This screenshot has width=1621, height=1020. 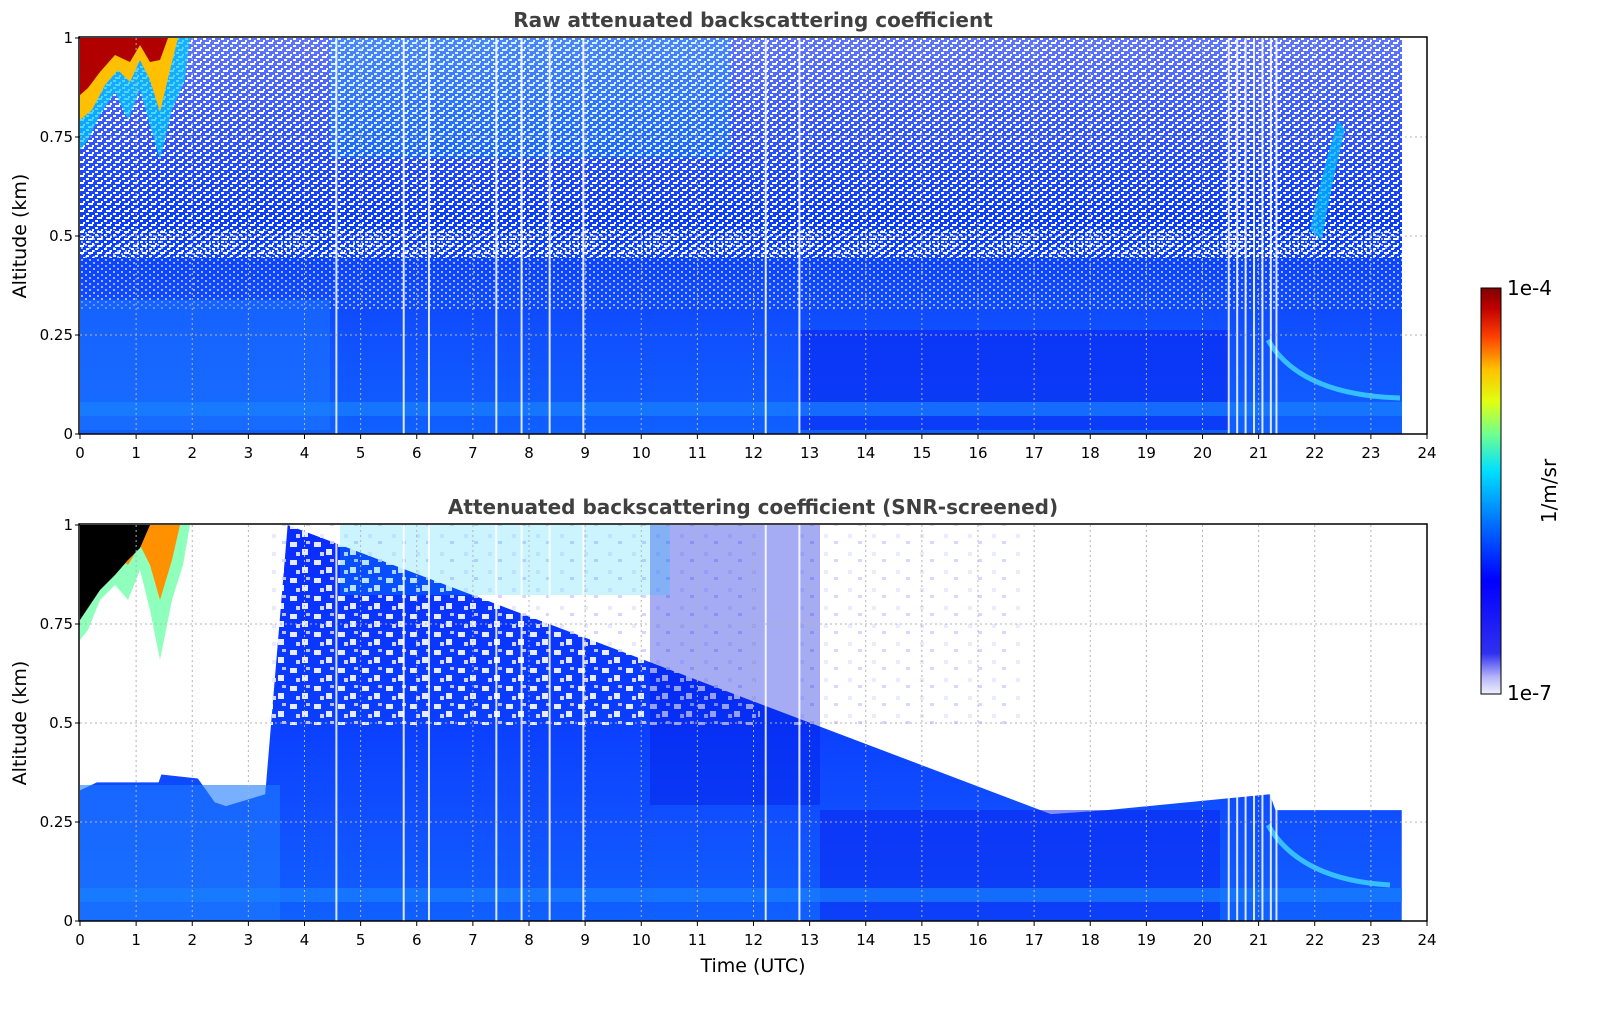 I want to click on plume-streak, so click(x=1327, y=180).